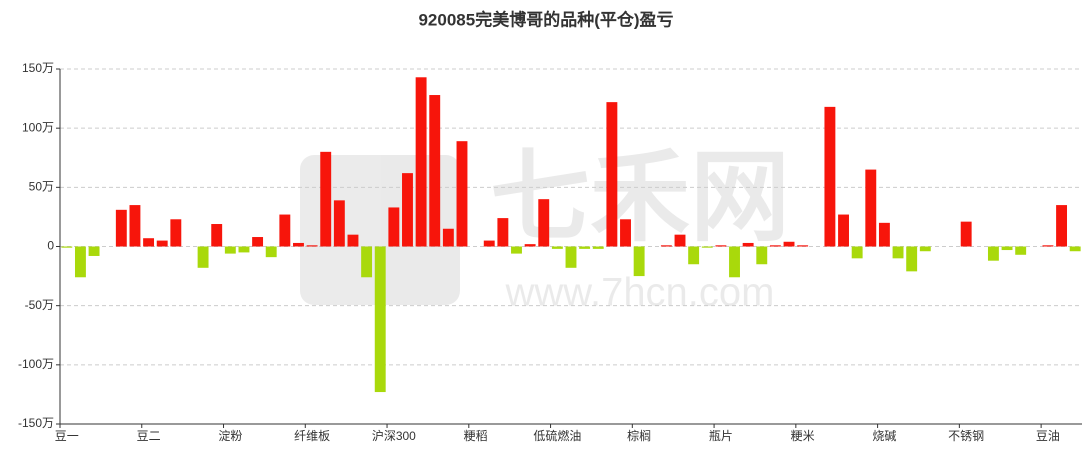 The height and width of the screenshot is (462, 1092). What do you see at coordinates (803, 436) in the screenshot?
I see `x-tick-label: 粳米` at bounding box center [803, 436].